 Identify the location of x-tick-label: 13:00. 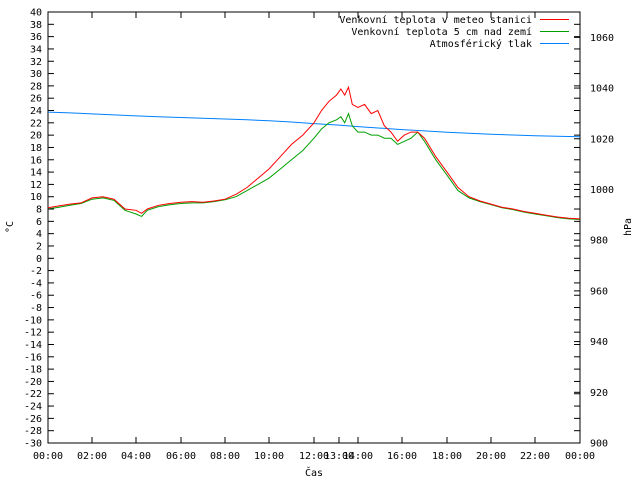
(339, 456).